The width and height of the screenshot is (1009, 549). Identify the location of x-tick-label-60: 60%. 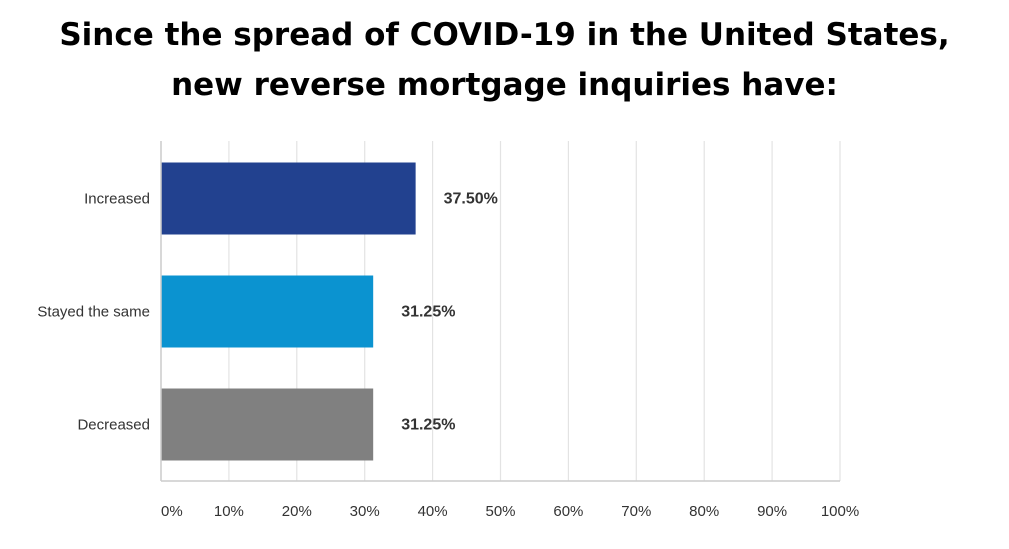
(568, 511).